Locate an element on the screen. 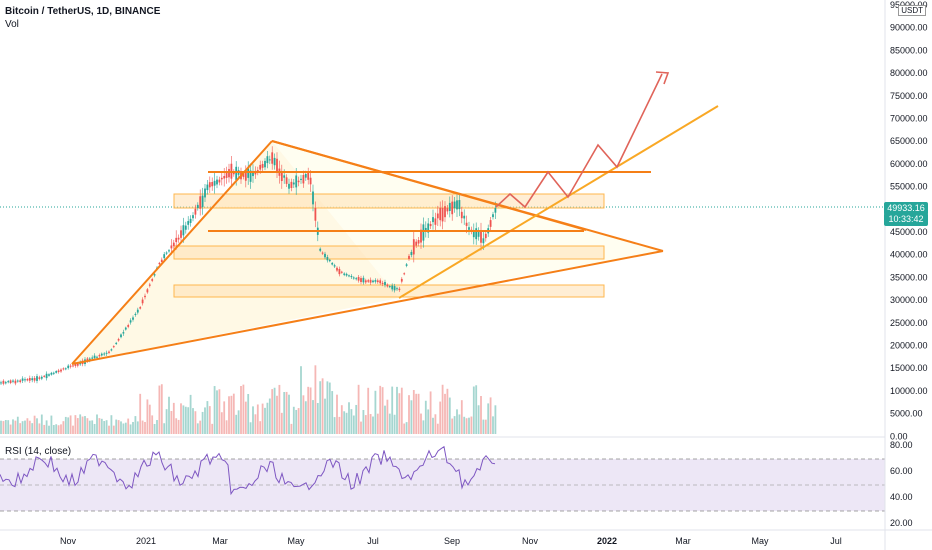 The width and height of the screenshot is (932, 550). price-tick: 0.00 is located at coordinates (899, 436).